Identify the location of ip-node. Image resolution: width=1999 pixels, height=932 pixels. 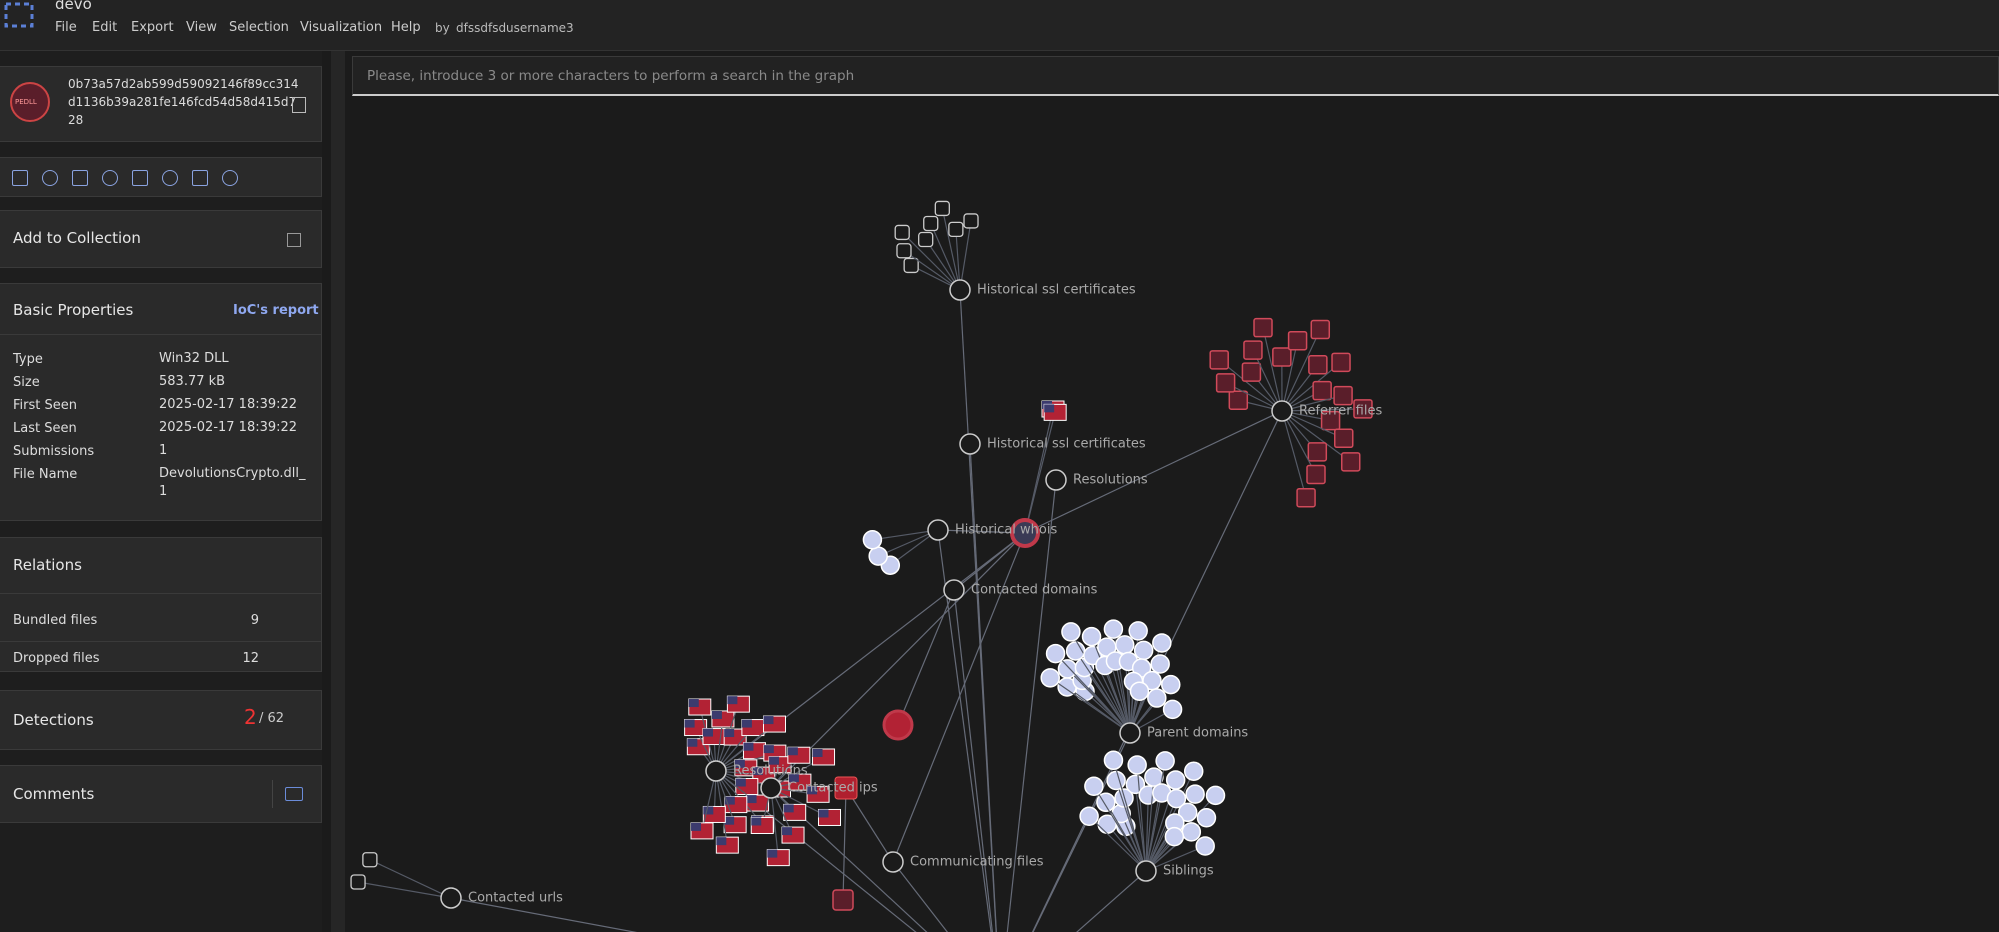
(898, 725).